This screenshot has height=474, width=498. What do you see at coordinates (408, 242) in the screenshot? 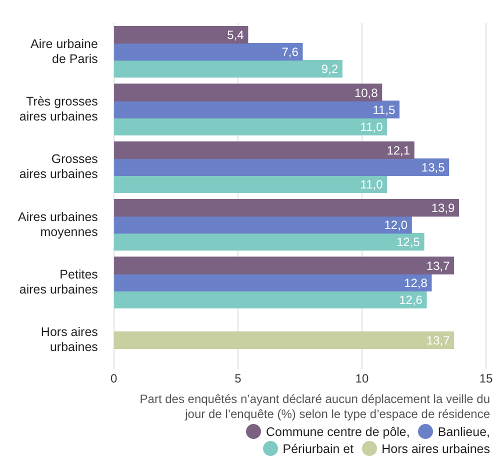
I see `data-label: 12,5` at bounding box center [408, 242].